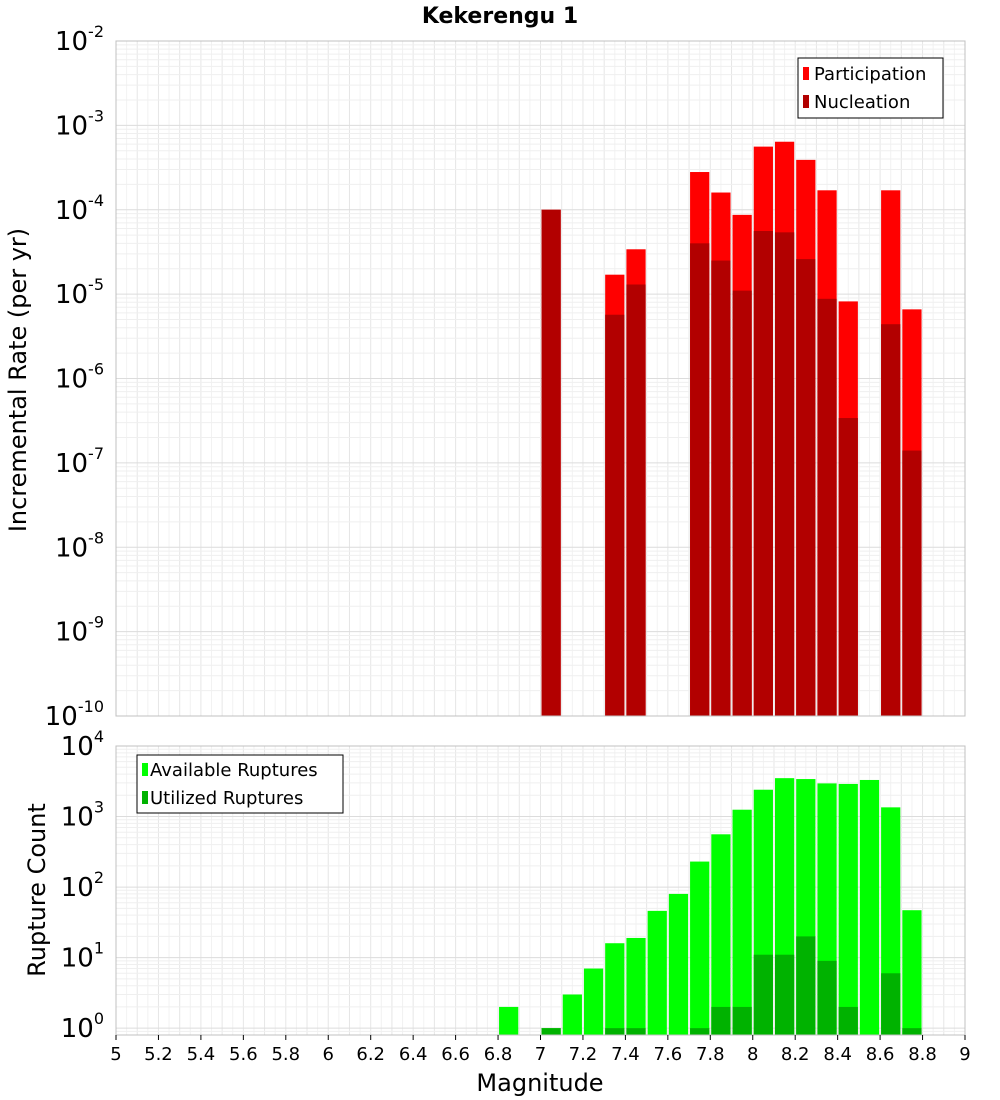 The image size is (1000, 1100). What do you see at coordinates (37, 890) in the screenshot?
I see `bottom-ylabel: Rupture Count` at bounding box center [37, 890].